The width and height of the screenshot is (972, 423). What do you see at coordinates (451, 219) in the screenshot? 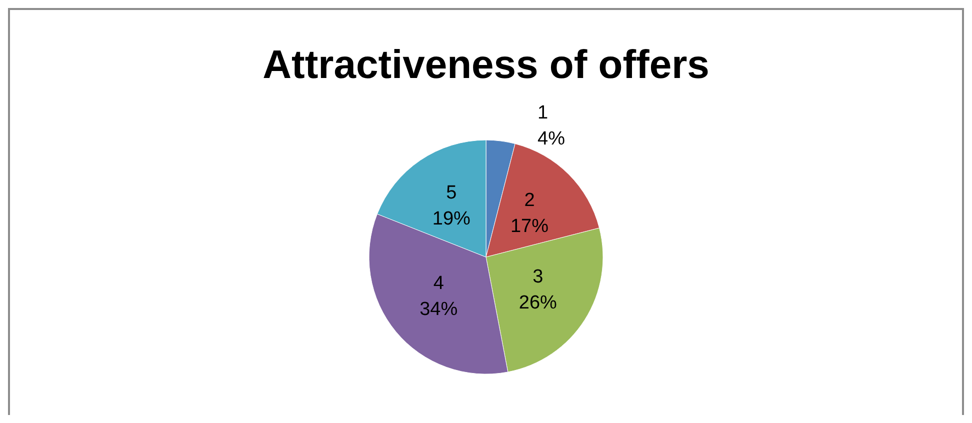
I see `data-label: 19%` at bounding box center [451, 219].